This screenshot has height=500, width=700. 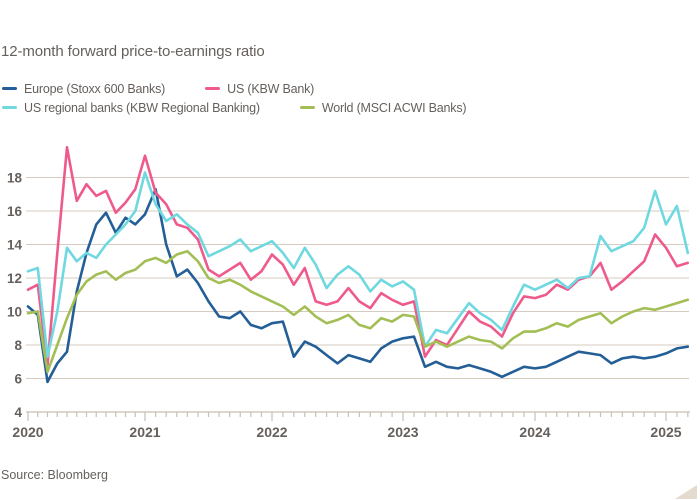 I want to click on source-label: Source: Bloomberg, so click(x=55, y=475).